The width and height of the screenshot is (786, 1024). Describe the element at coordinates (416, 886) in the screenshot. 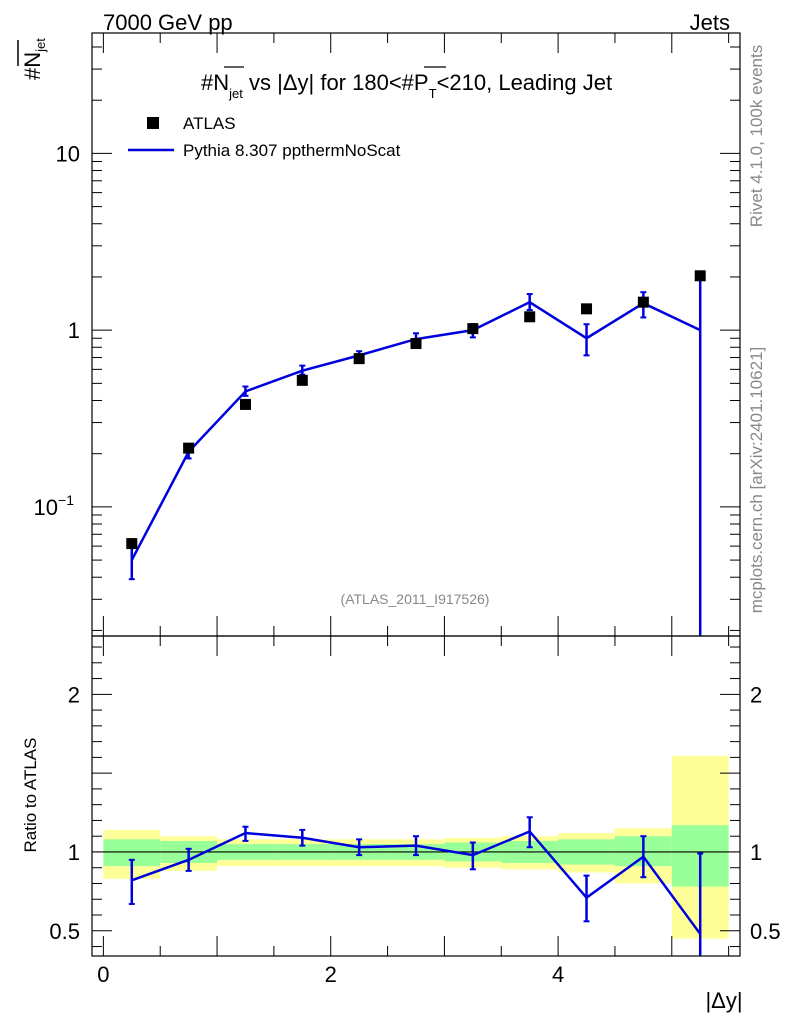

I see `ratio-series` at that location.